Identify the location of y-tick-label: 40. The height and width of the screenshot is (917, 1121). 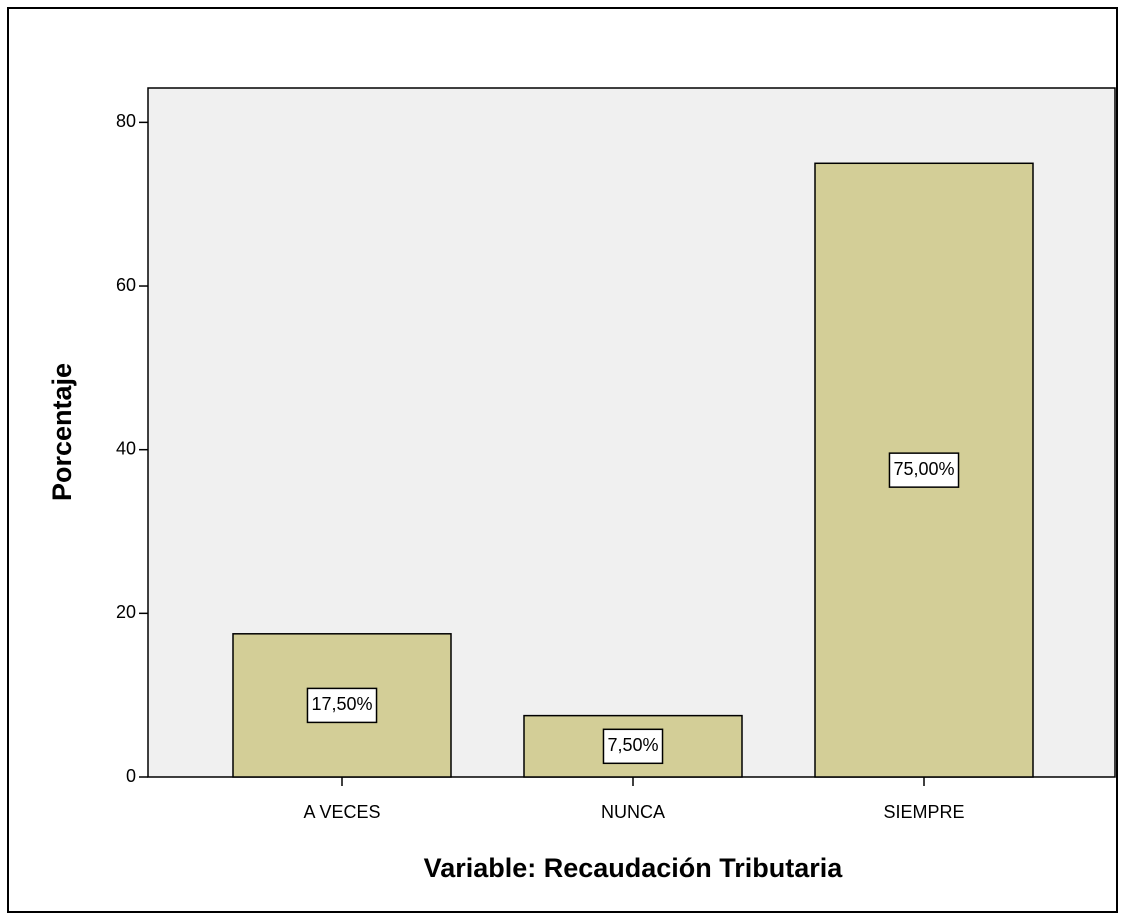
(126, 448).